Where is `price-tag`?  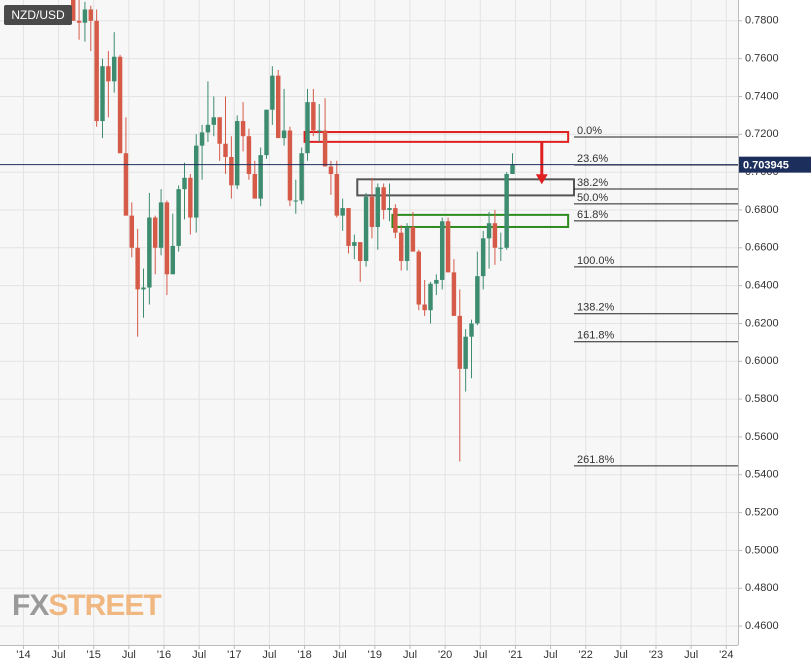 price-tag is located at coordinates (775, 164).